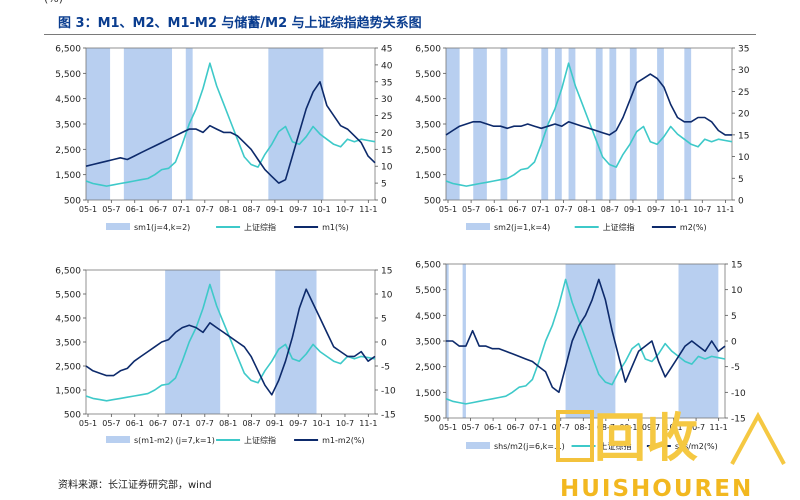 Image resolution: width=800 pixels, height=500 pixels. Describe the element at coordinates (428, 50) in the screenshot. I see `left-tick-label: 6,500` at that location.